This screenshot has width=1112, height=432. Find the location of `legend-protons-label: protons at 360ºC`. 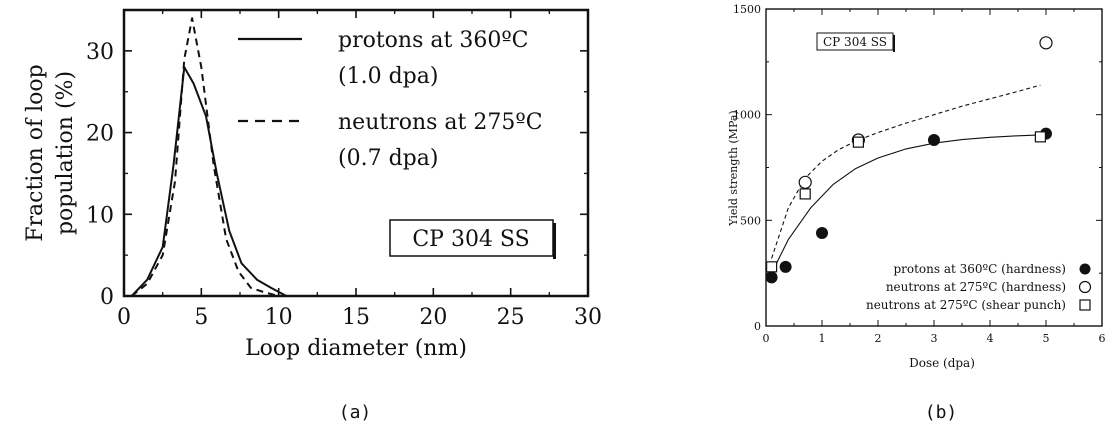

legend-protons-label: protons at 360ºC is located at coordinates (433, 40).